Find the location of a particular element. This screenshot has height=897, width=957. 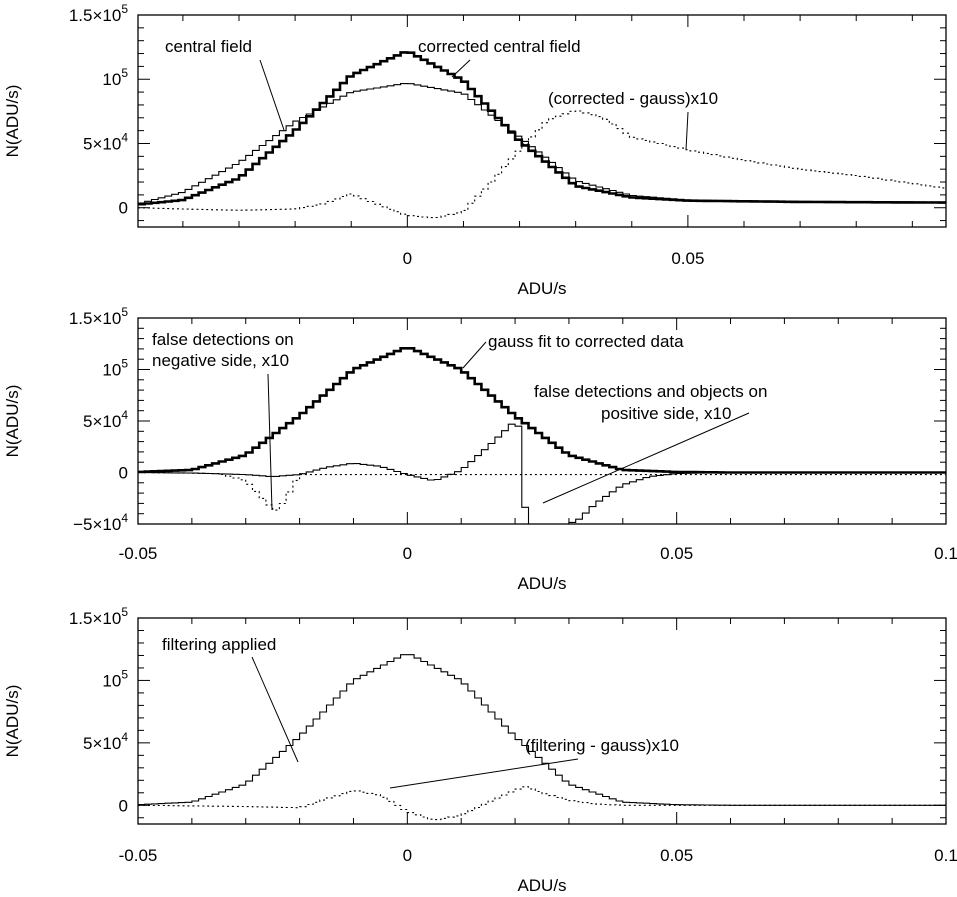

panel-1-y-axis-label: N(ADU/s) is located at coordinates (12, 121).